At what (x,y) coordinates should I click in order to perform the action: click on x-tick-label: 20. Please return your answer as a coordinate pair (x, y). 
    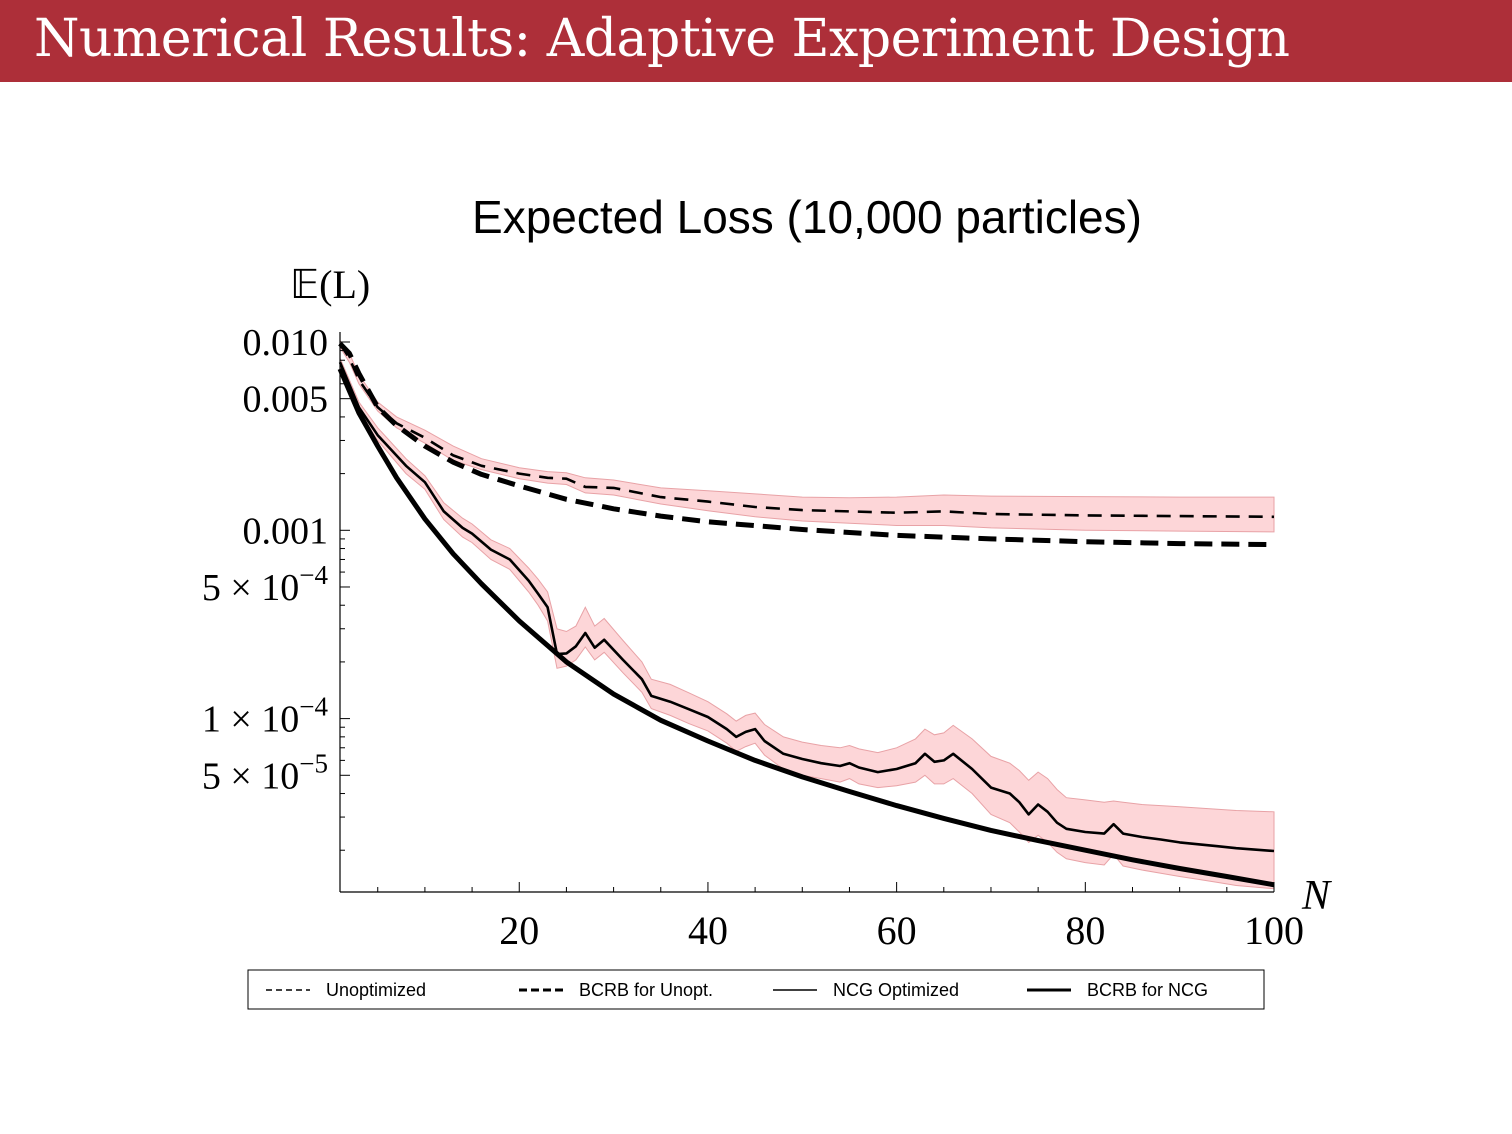
    Looking at the image, I should click on (519, 930).